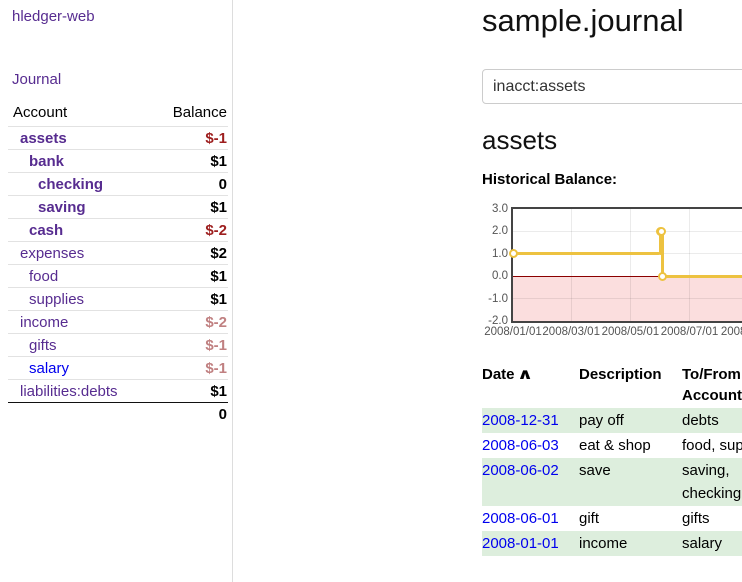  What do you see at coordinates (118, 413) in the screenshot?
I see `accounts-total-row: 0` at bounding box center [118, 413].